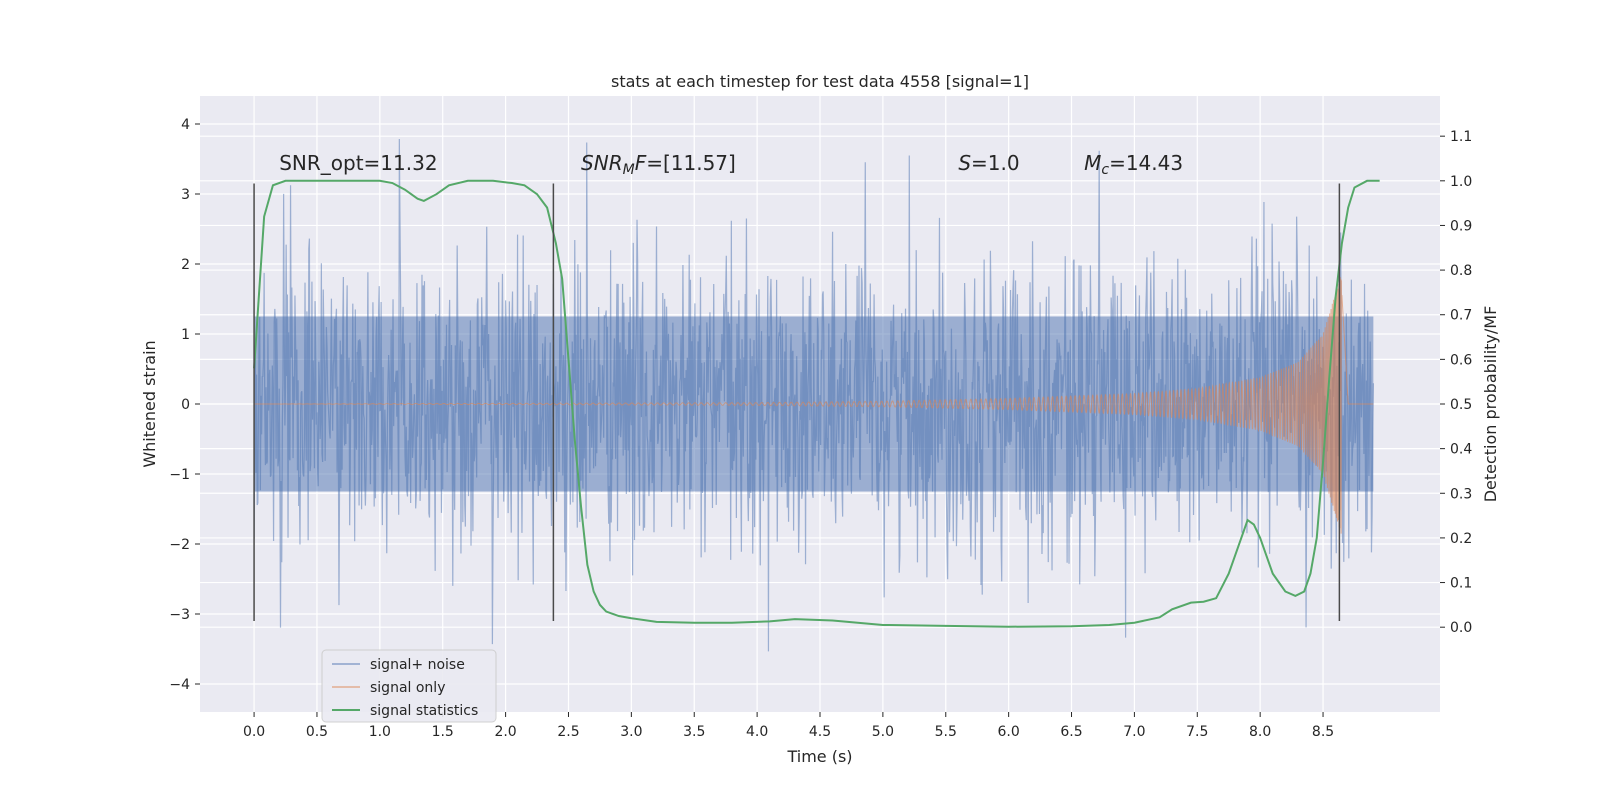 The image size is (1600, 800). What do you see at coordinates (179, 685) in the screenshot?
I see `y-tick-label: −4` at bounding box center [179, 685].